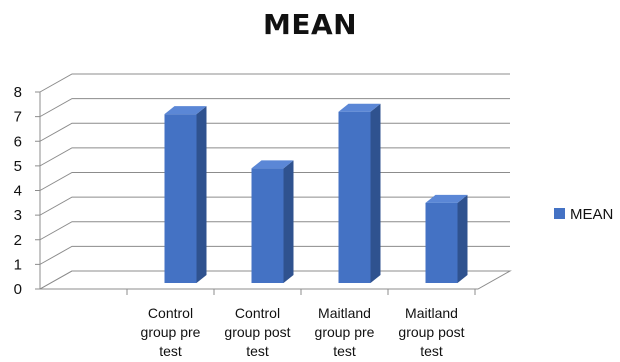 The height and width of the screenshot is (362, 620). Describe the element at coordinates (18, 92) in the screenshot. I see `y-tick-label: 8` at that location.